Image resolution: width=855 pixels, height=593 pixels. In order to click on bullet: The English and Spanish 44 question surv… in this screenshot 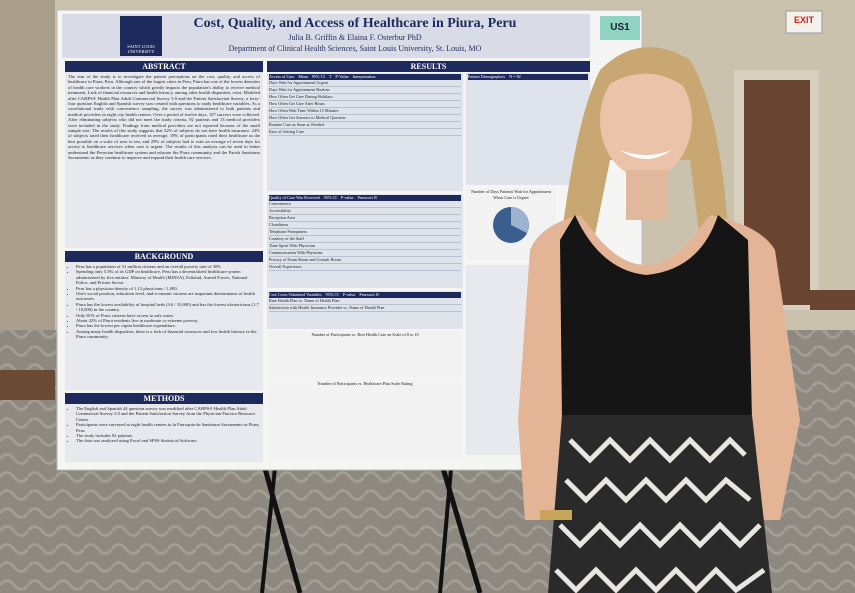, I will do `click(168, 414)`.